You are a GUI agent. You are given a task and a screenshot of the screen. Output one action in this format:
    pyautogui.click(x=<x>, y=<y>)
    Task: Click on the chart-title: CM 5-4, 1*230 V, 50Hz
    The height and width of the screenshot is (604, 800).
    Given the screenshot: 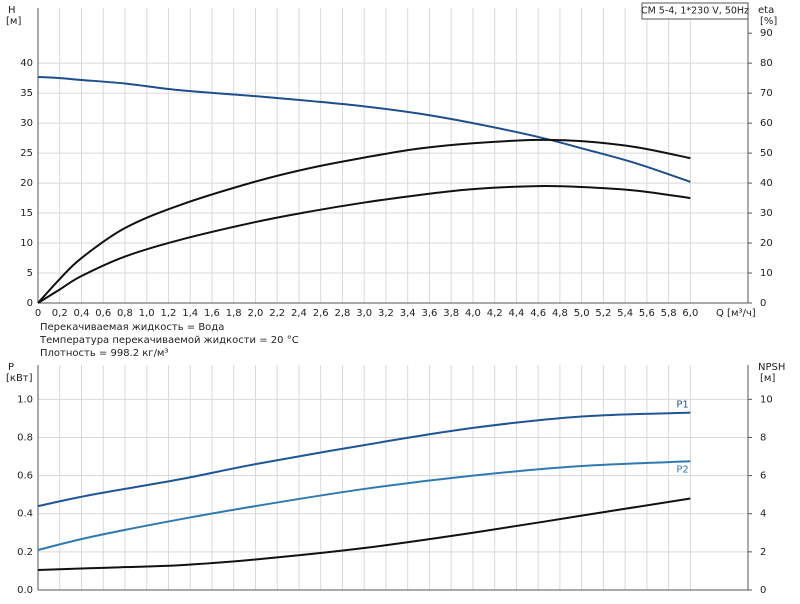 What is the action you would take?
    pyautogui.click(x=695, y=11)
    